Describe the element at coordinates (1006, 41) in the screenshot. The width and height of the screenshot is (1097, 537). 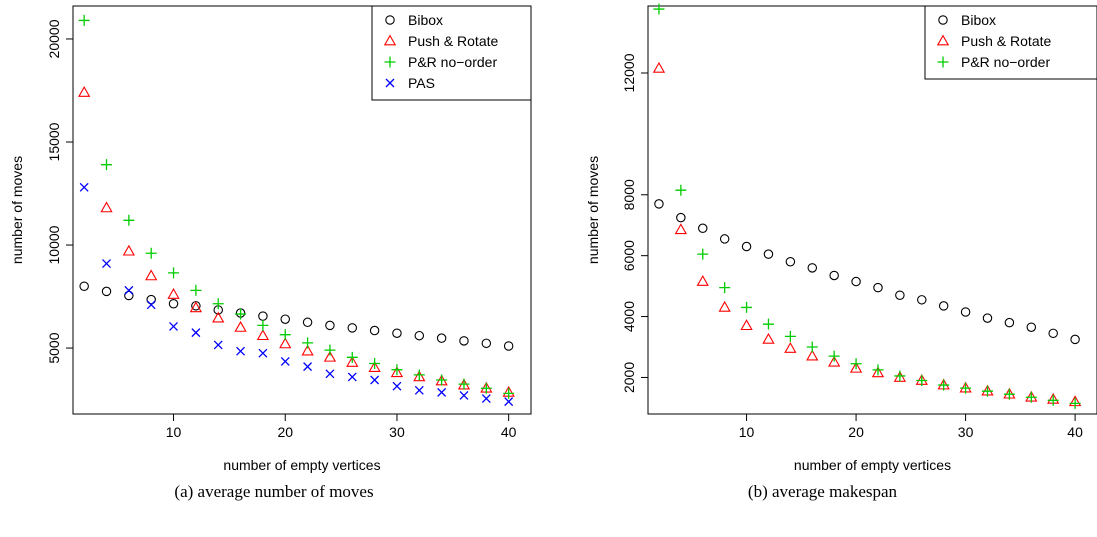
I see `legend-label: Push & Rotate` at that location.